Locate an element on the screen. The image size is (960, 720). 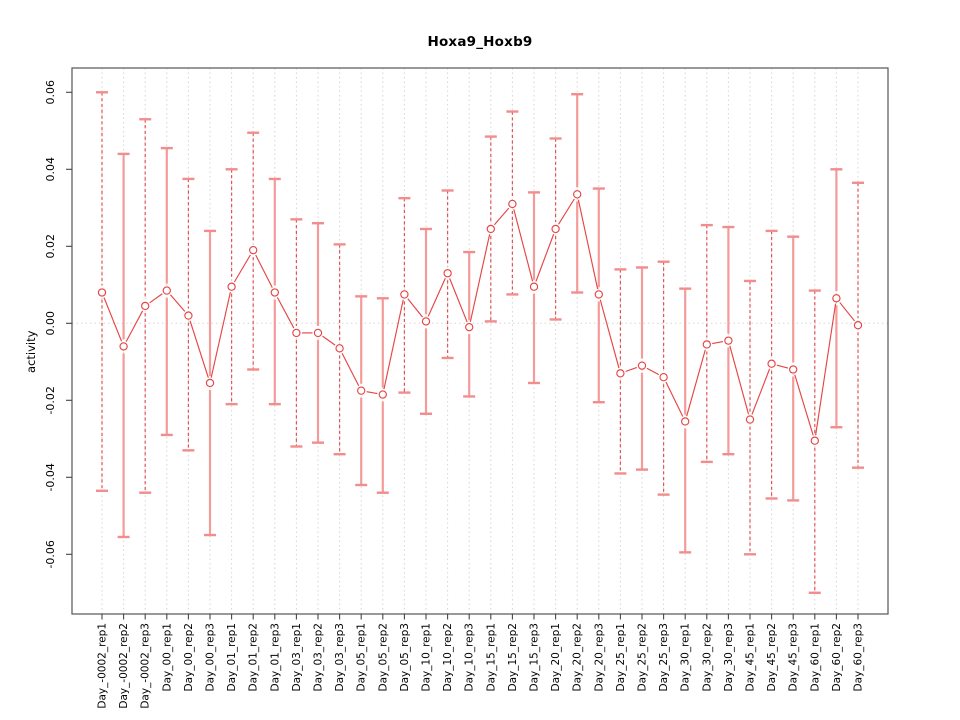
x-tick-label: Day_01_rep1 is located at coordinates (232, 657).